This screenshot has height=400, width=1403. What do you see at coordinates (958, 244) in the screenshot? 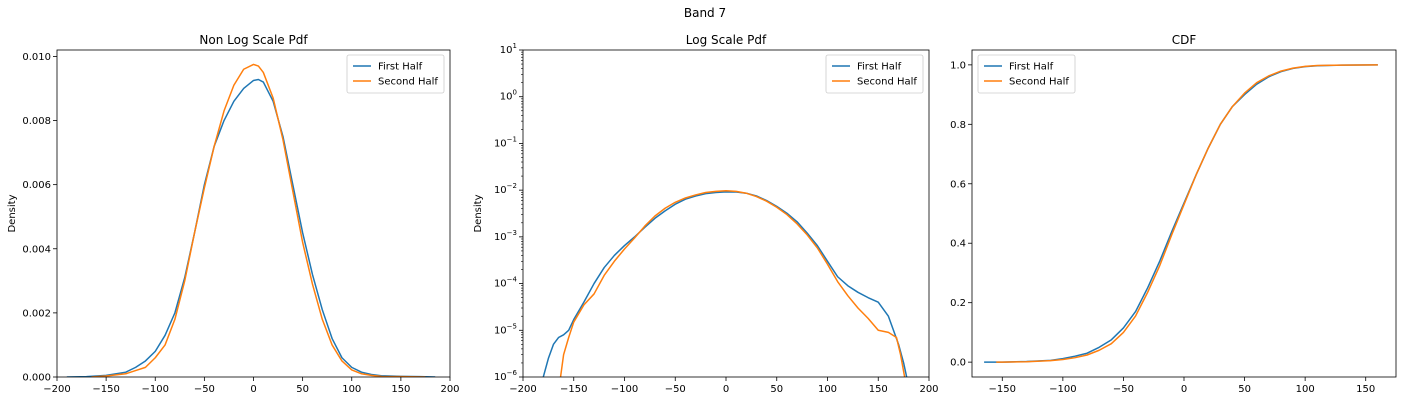
I see `y-tick-label: 0.4` at bounding box center [958, 244].